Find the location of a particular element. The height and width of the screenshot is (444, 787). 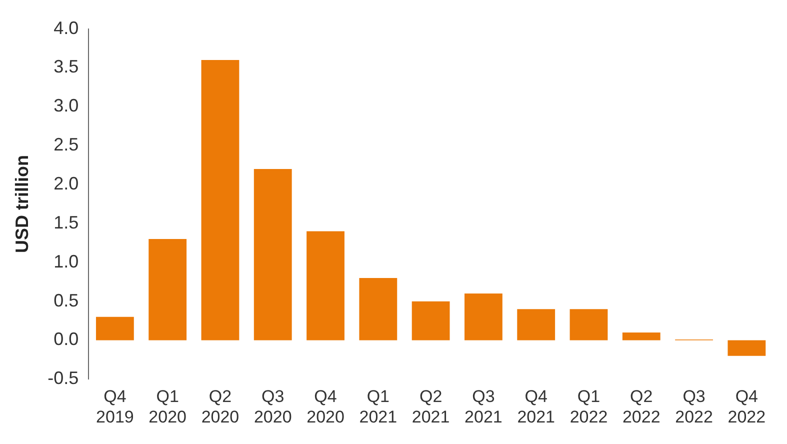

x-tick-label: Q3 2022 is located at coordinates (694, 406).